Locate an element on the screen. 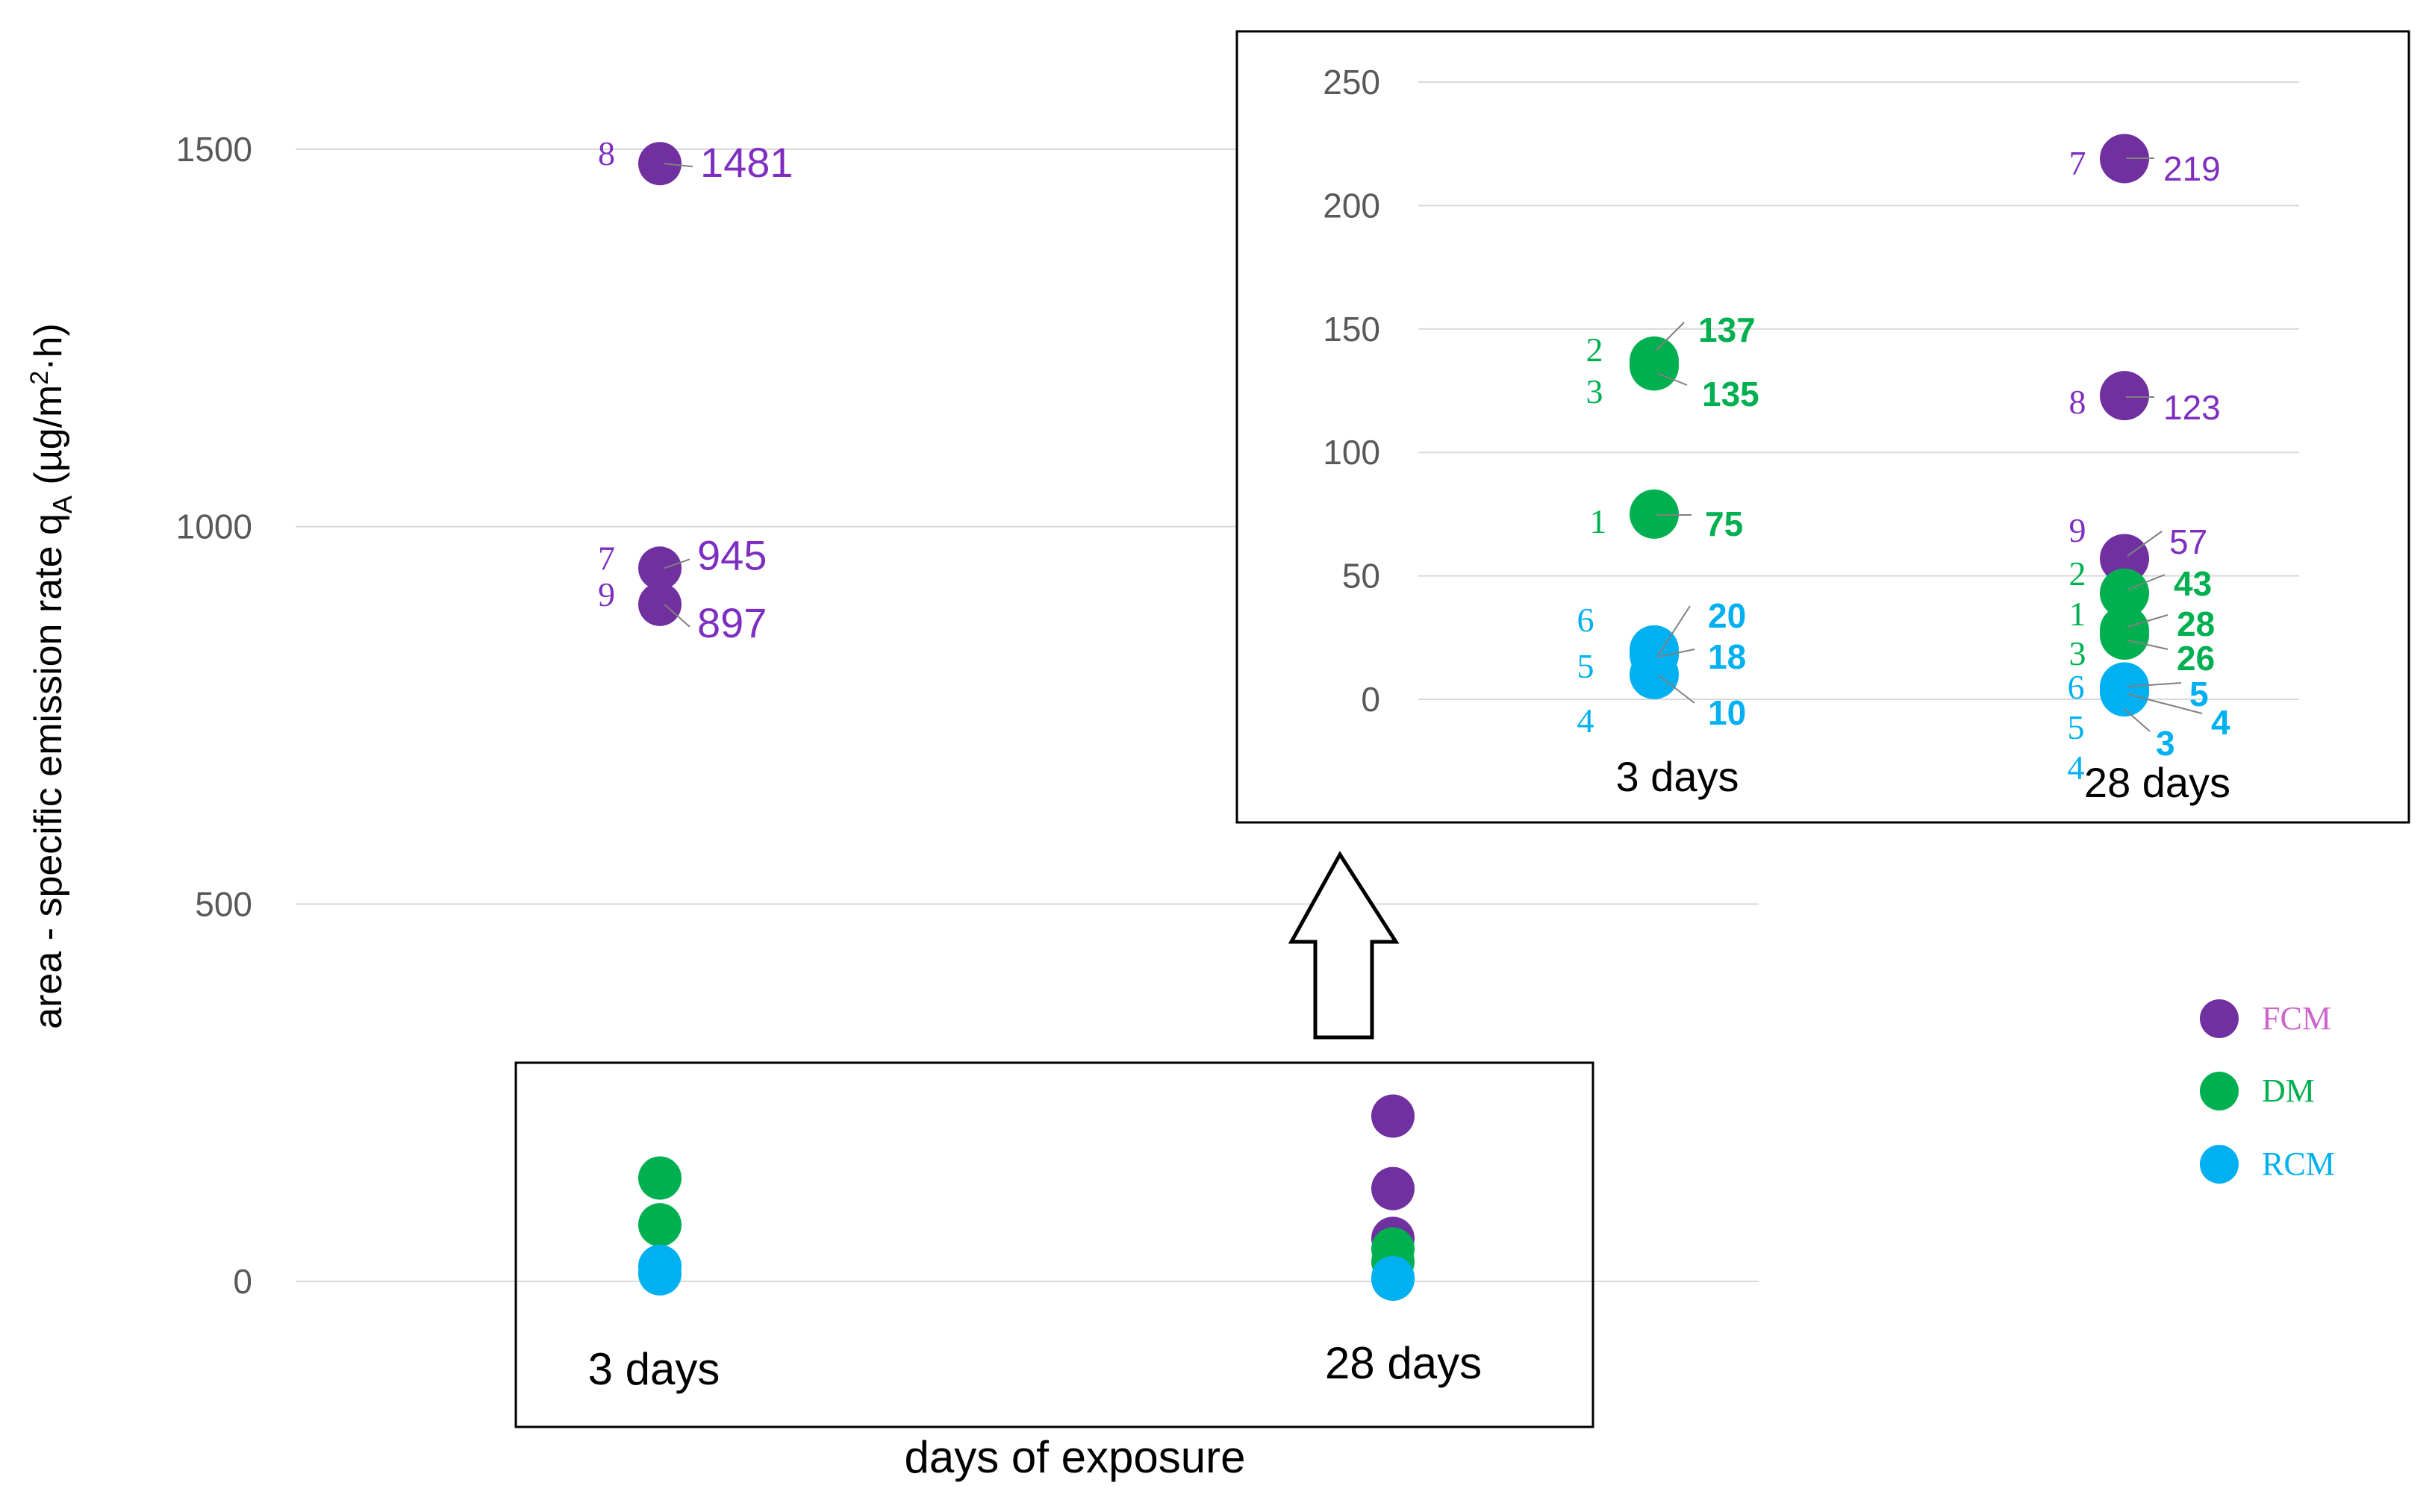 The image size is (2435, 1512). inset-data-label: 20 is located at coordinates (1727, 615).